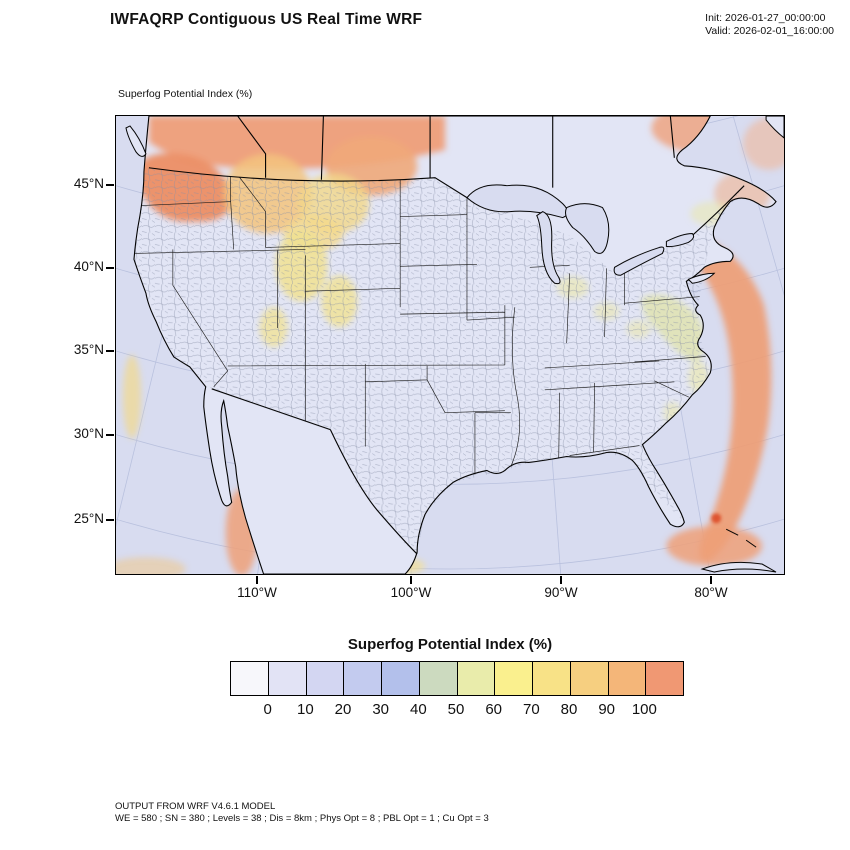 The width and height of the screenshot is (850, 850). What do you see at coordinates (305, 709) in the screenshot?
I see `colorbar-tick-label: 10` at bounding box center [305, 709].